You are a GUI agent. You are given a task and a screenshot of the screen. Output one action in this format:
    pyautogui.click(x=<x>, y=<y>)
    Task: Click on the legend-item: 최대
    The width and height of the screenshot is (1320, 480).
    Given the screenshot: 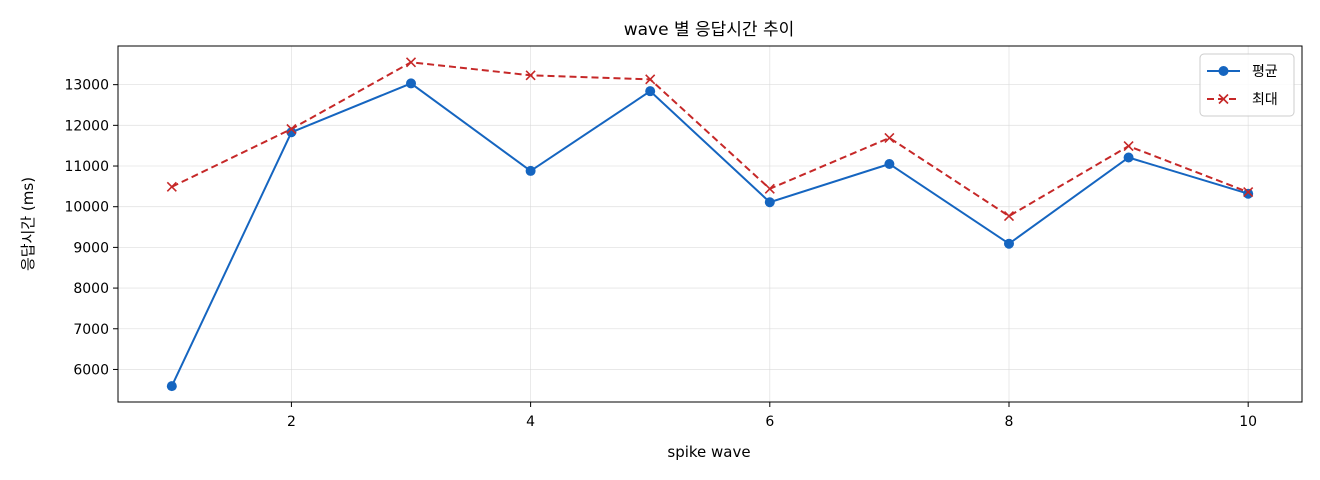 What is the action you would take?
    pyautogui.click(x=1242, y=100)
    